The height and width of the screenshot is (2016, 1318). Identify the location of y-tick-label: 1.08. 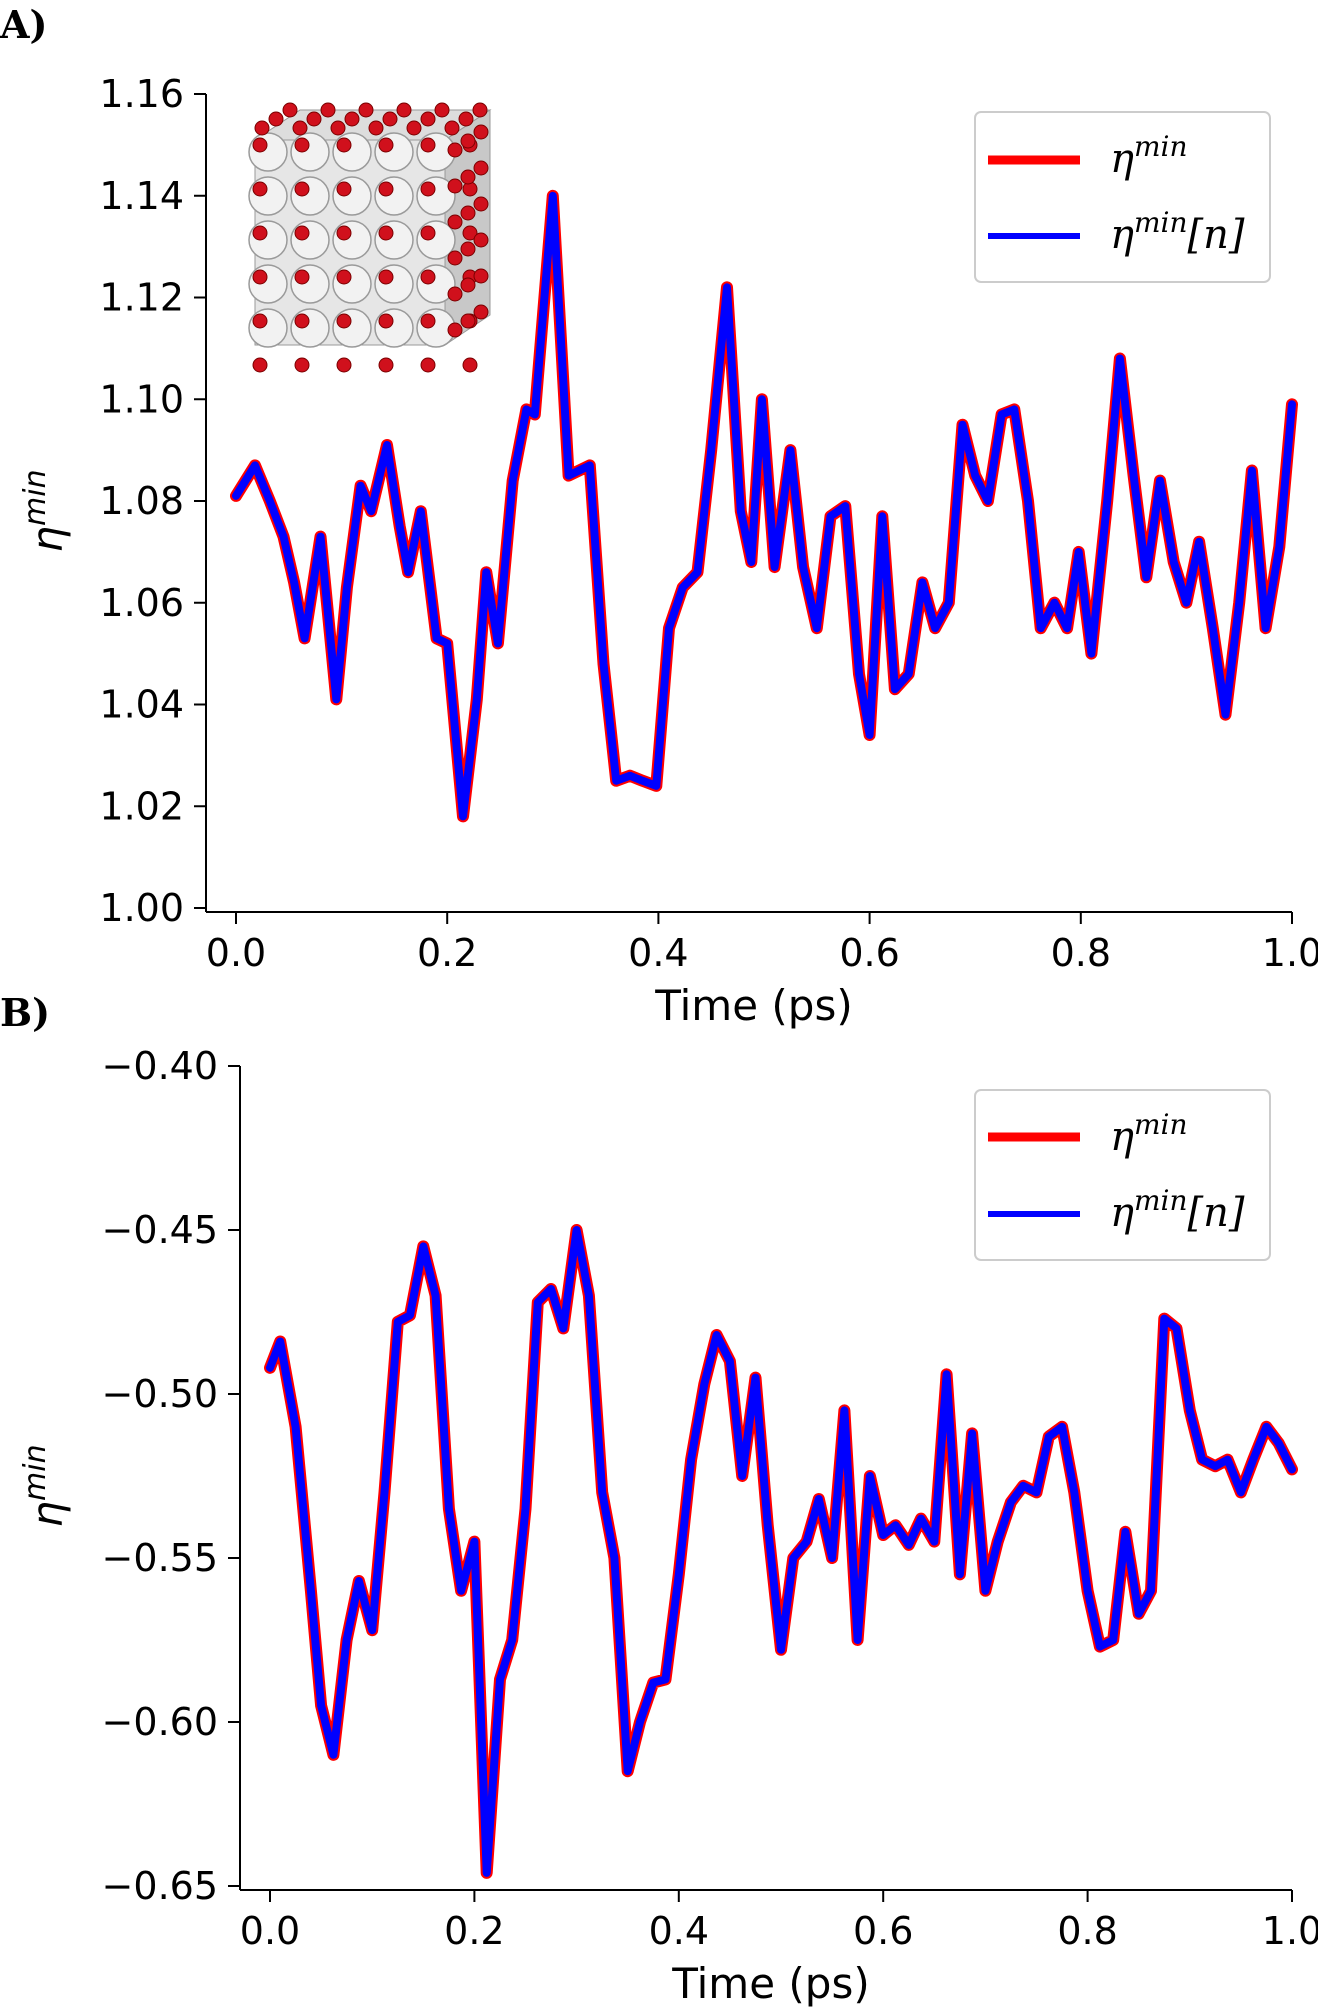
(141, 501).